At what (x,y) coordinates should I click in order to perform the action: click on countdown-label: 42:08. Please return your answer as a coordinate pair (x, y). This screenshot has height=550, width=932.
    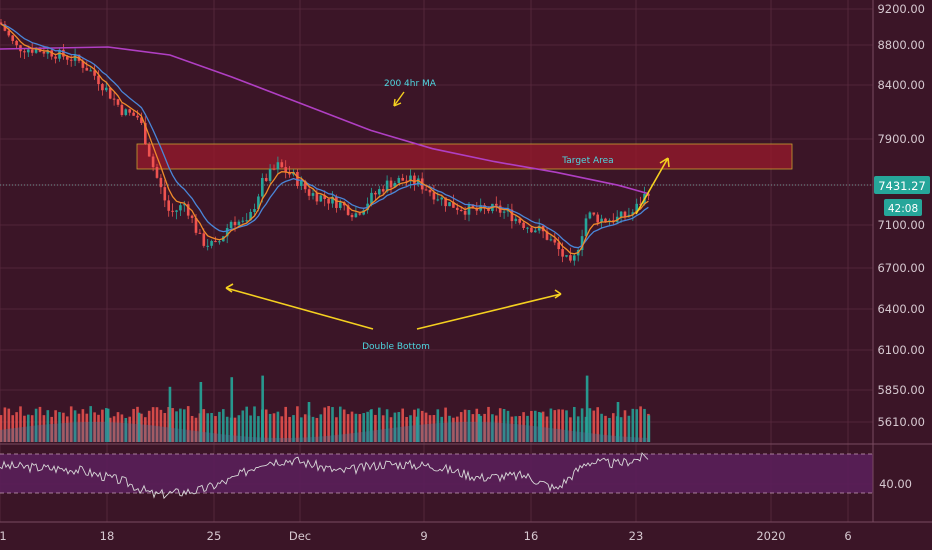
    Looking at the image, I should click on (903, 209).